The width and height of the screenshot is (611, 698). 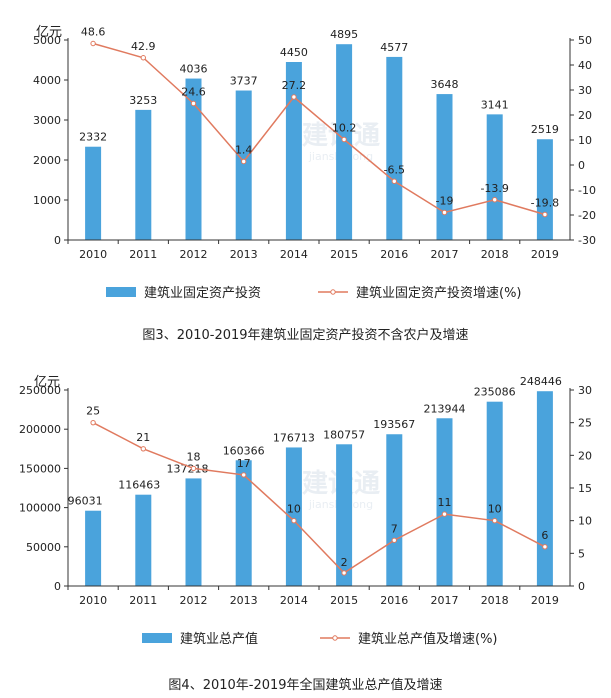 What do you see at coordinates (587, 190) in the screenshot?
I see `y-right-tick-label: -10` at bounding box center [587, 190].